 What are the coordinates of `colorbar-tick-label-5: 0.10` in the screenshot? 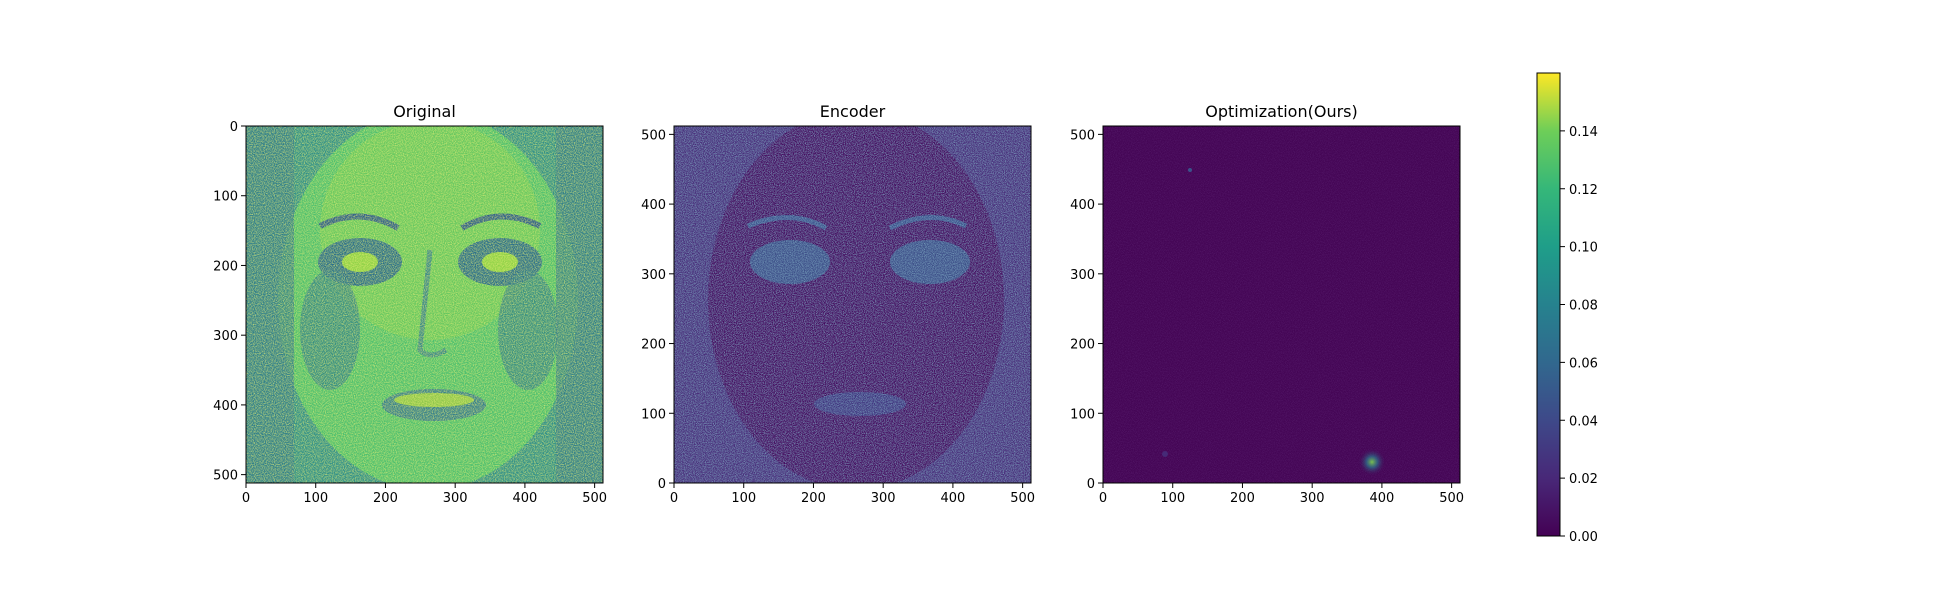 It's located at (1583, 248).